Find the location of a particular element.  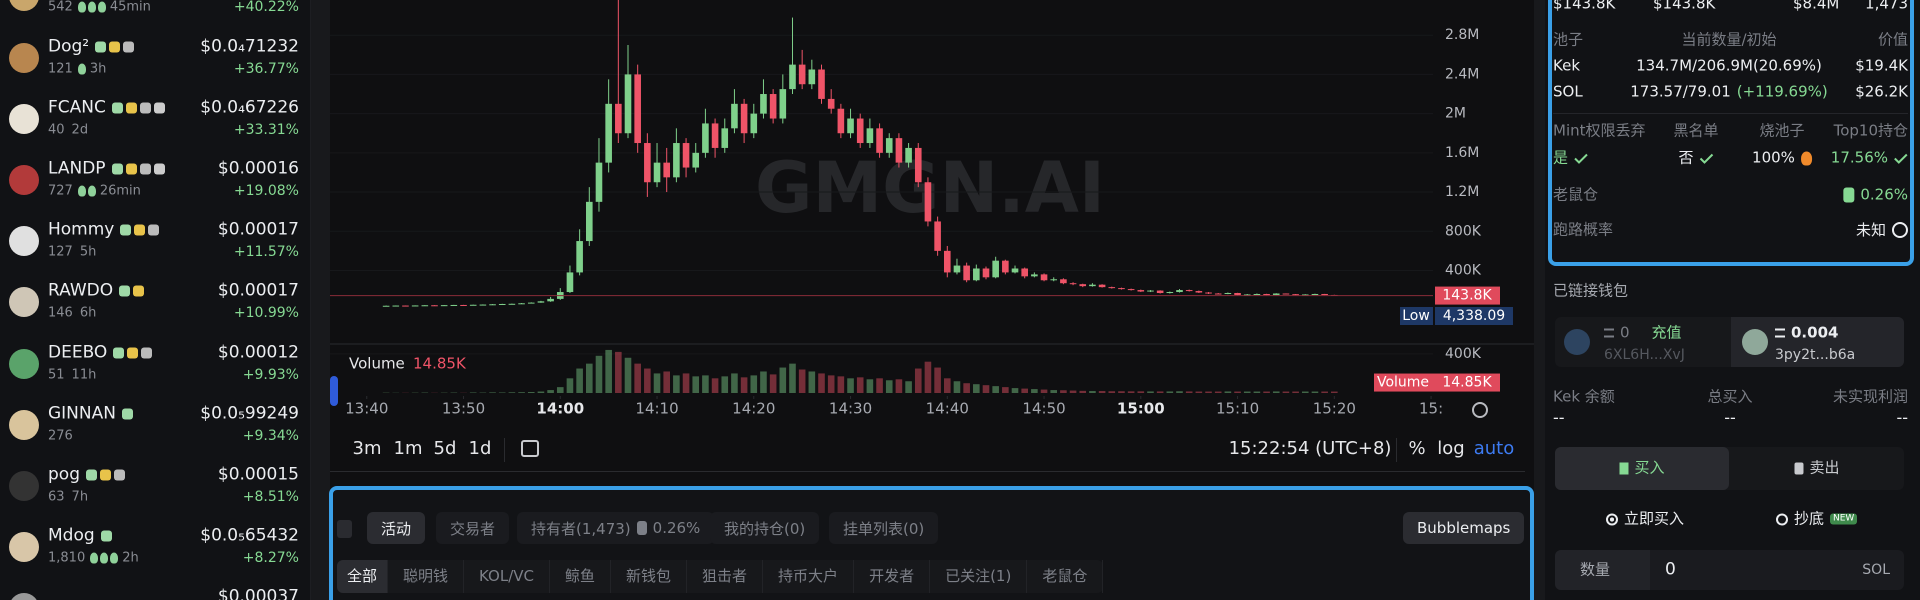

token-price: $0.00015 is located at coordinates (258, 474).